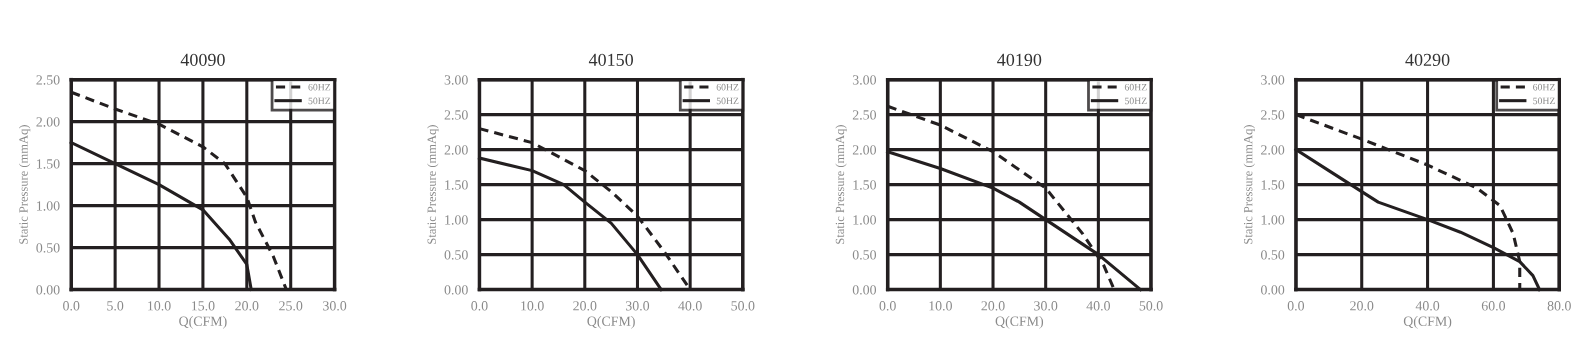 The height and width of the screenshot is (362, 1583). I want to click on x-tick-label: 80.0, so click(1559, 306).